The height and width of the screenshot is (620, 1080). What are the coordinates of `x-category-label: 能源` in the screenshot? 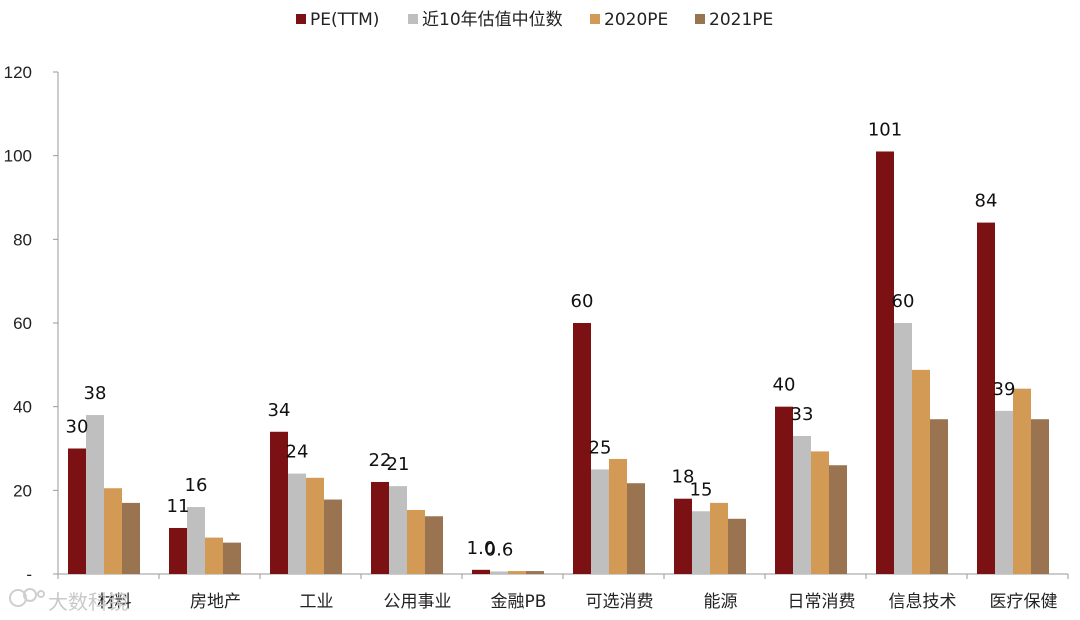 It's located at (721, 602).